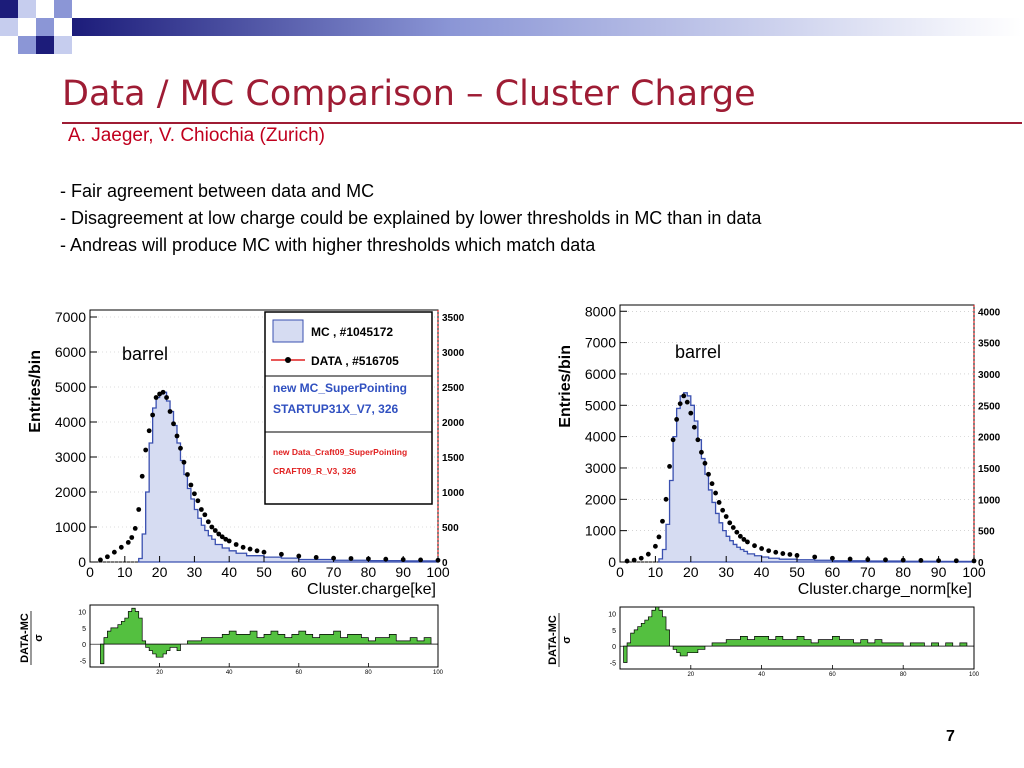 The width and height of the screenshot is (1024, 768). Describe the element at coordinates (981, 563) in the screenshot. I see `y2-tick-label: 0` at that location.